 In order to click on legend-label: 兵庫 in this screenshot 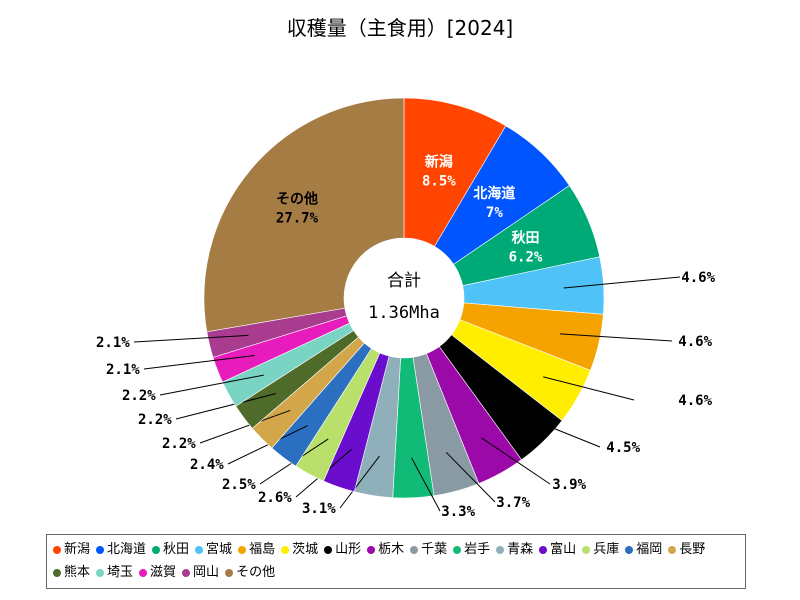, I will do `click(606, 549)`.